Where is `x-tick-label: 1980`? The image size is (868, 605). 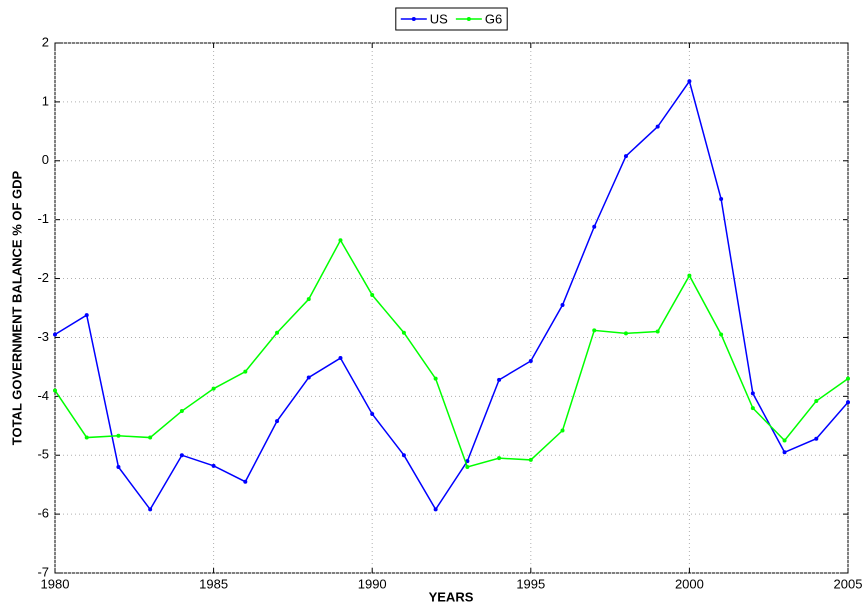 x-tick-label: 1980 is located at coordinates (55, 583).